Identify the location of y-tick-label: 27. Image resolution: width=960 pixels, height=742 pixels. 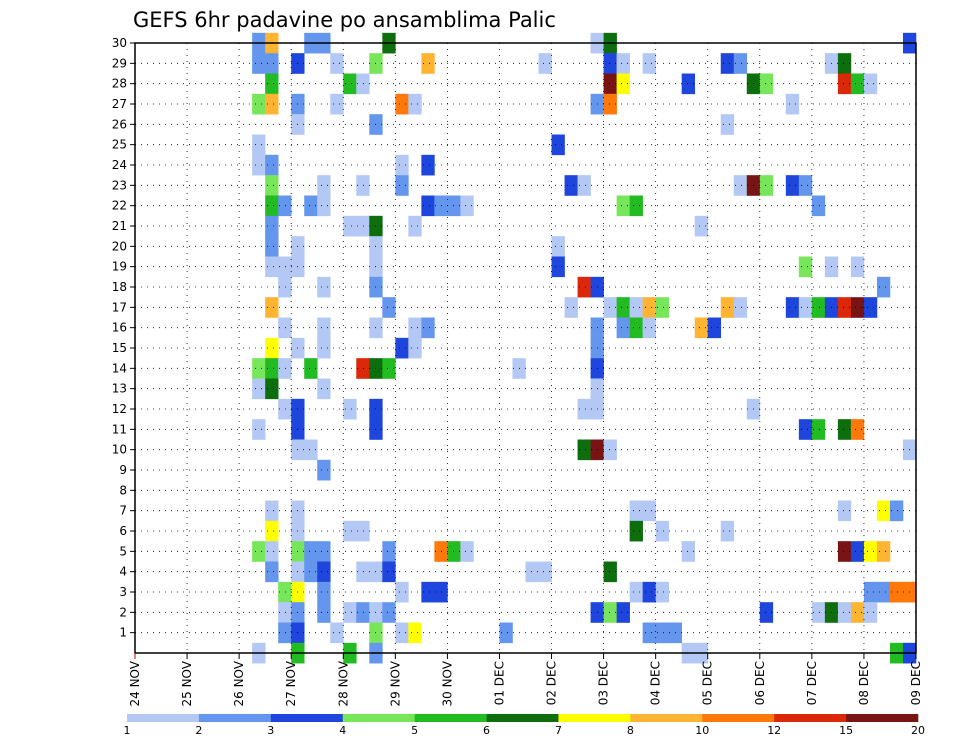
(119, 104).